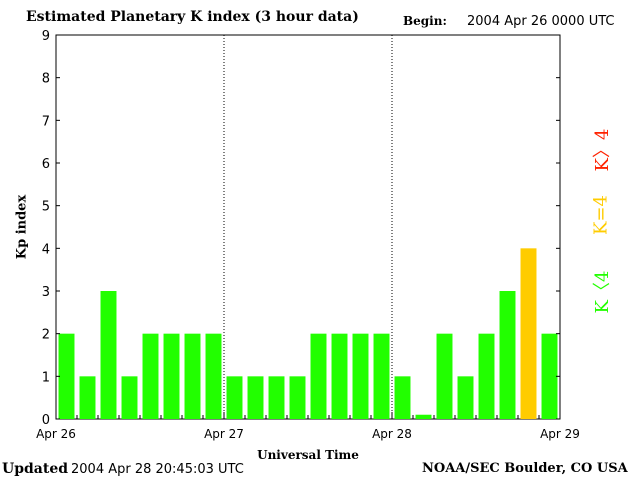 This screenshot has width=640, height=480. What do you see at coordinates (308, 455) in the screenshot?
I see `x-axis-label: Universal Time` at bounding box center [308, 455].